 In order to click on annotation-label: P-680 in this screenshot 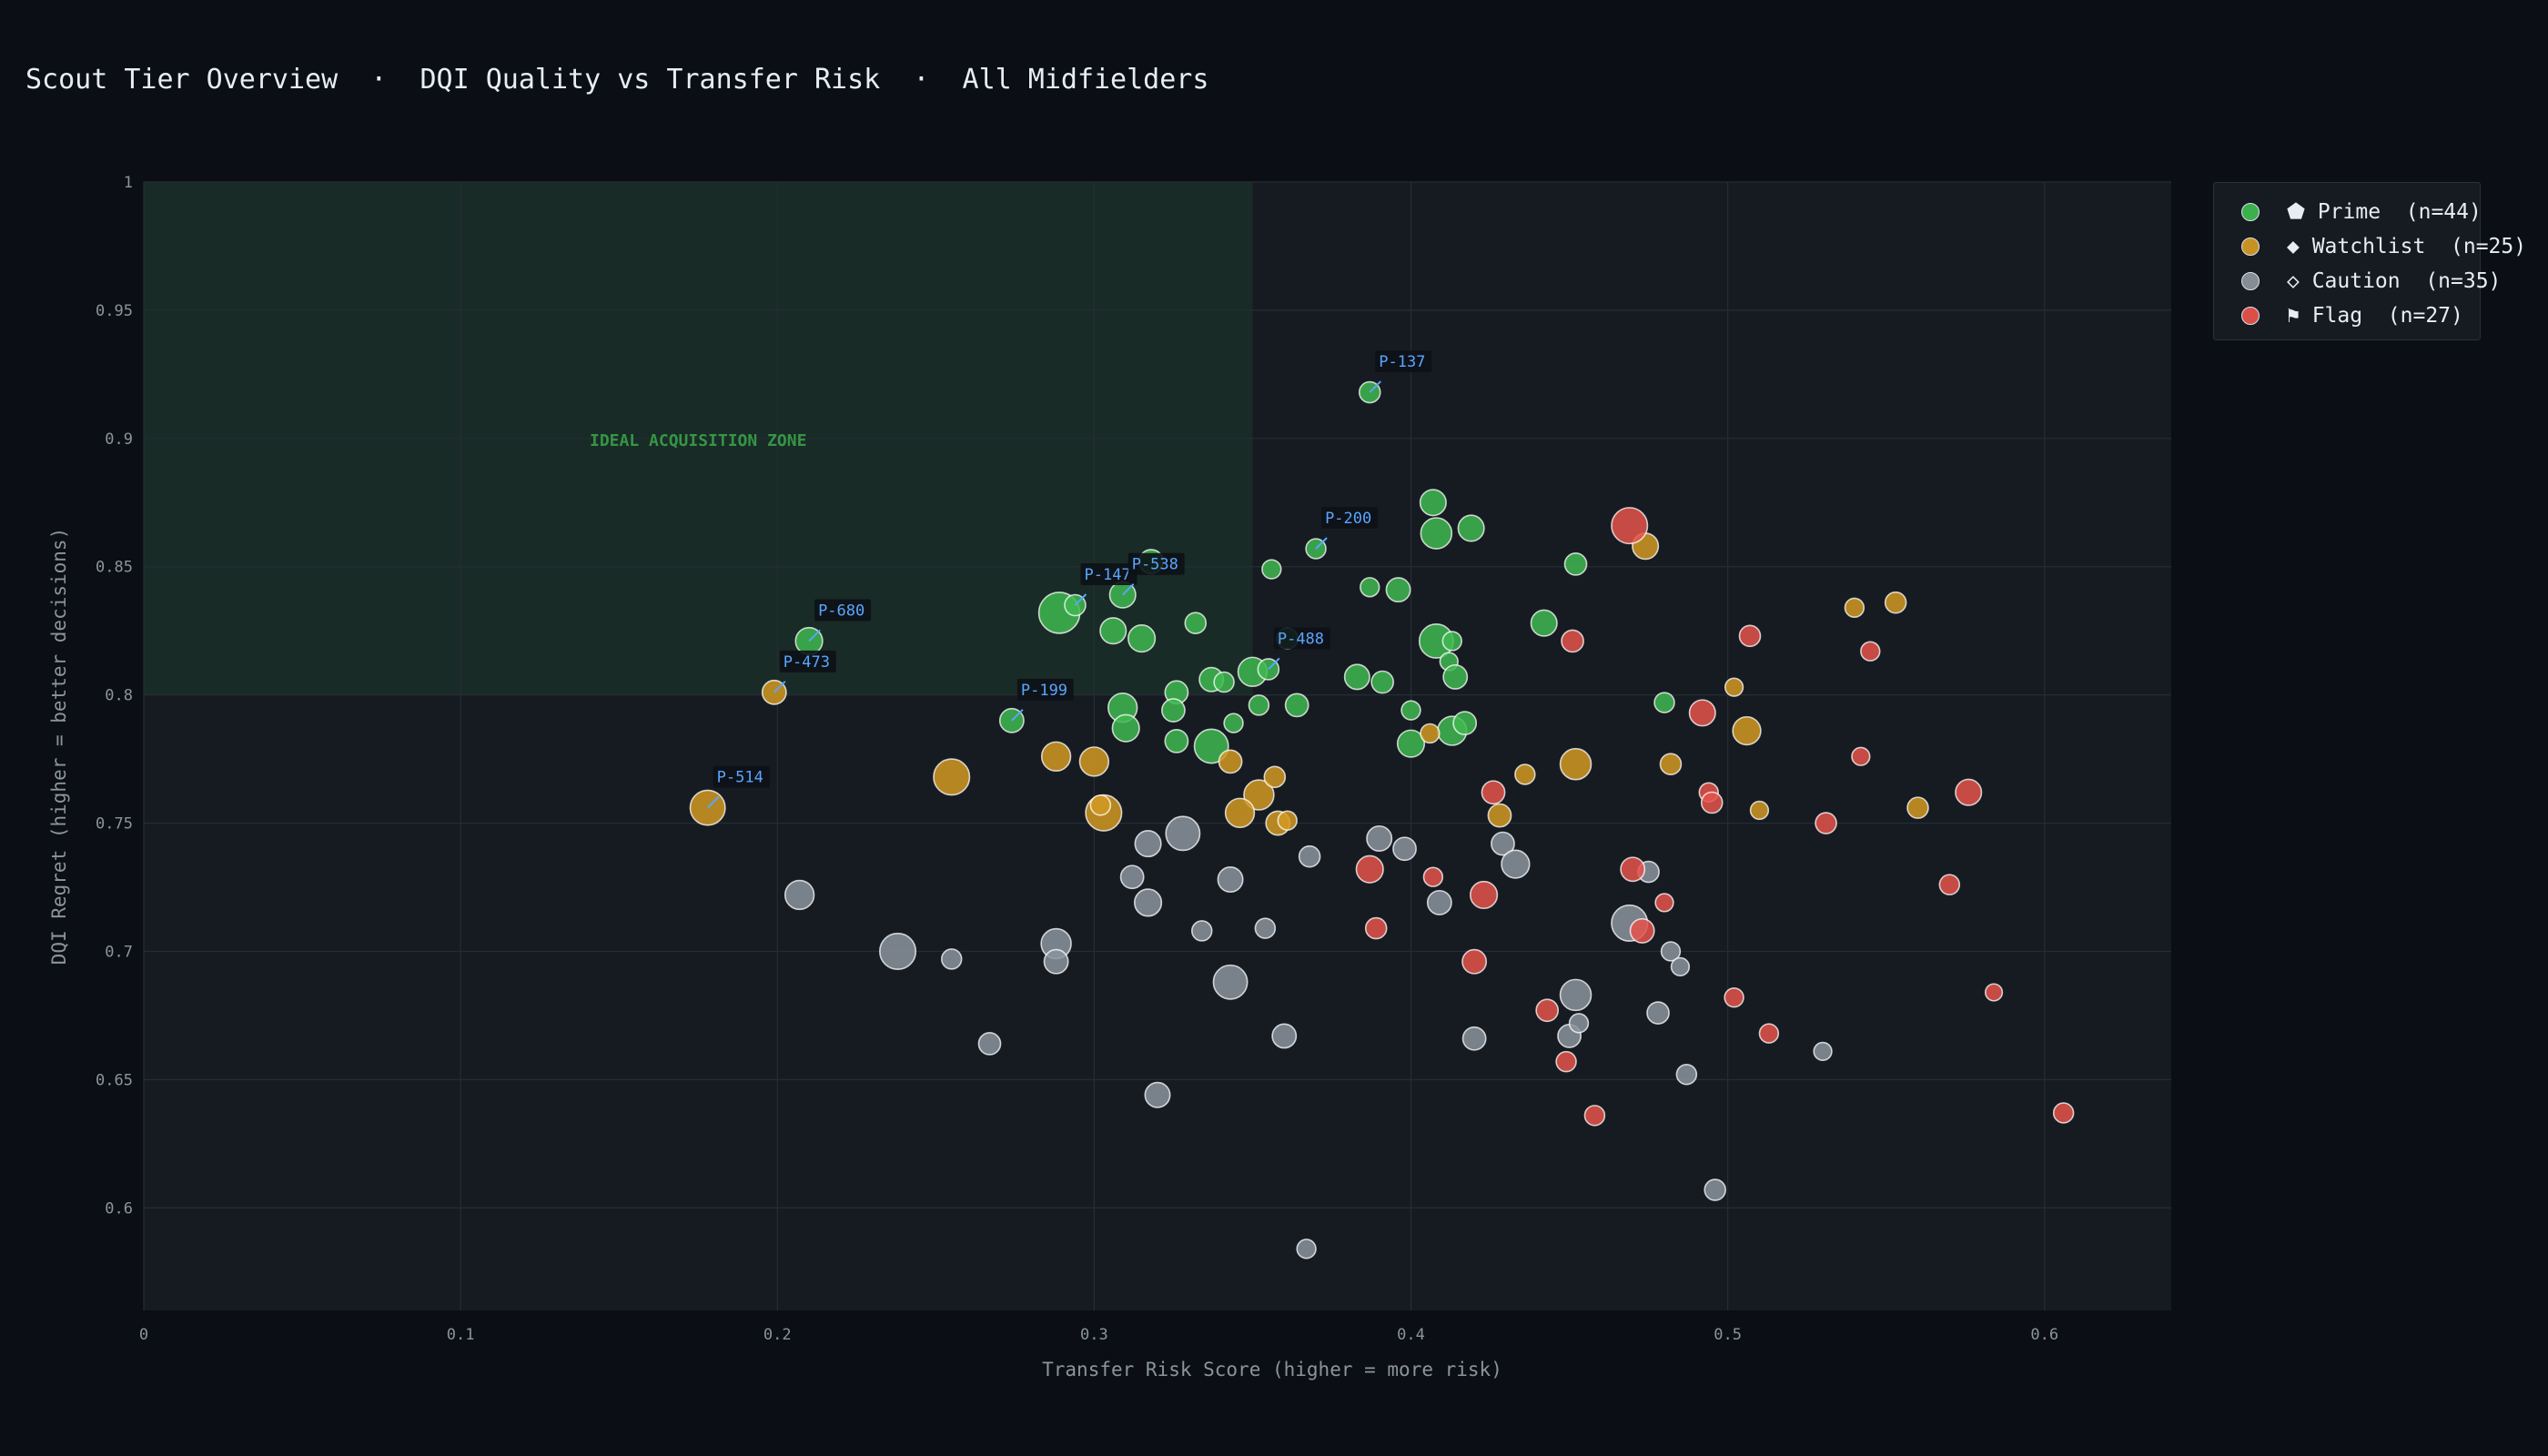, I will do `click(841, 611)`.